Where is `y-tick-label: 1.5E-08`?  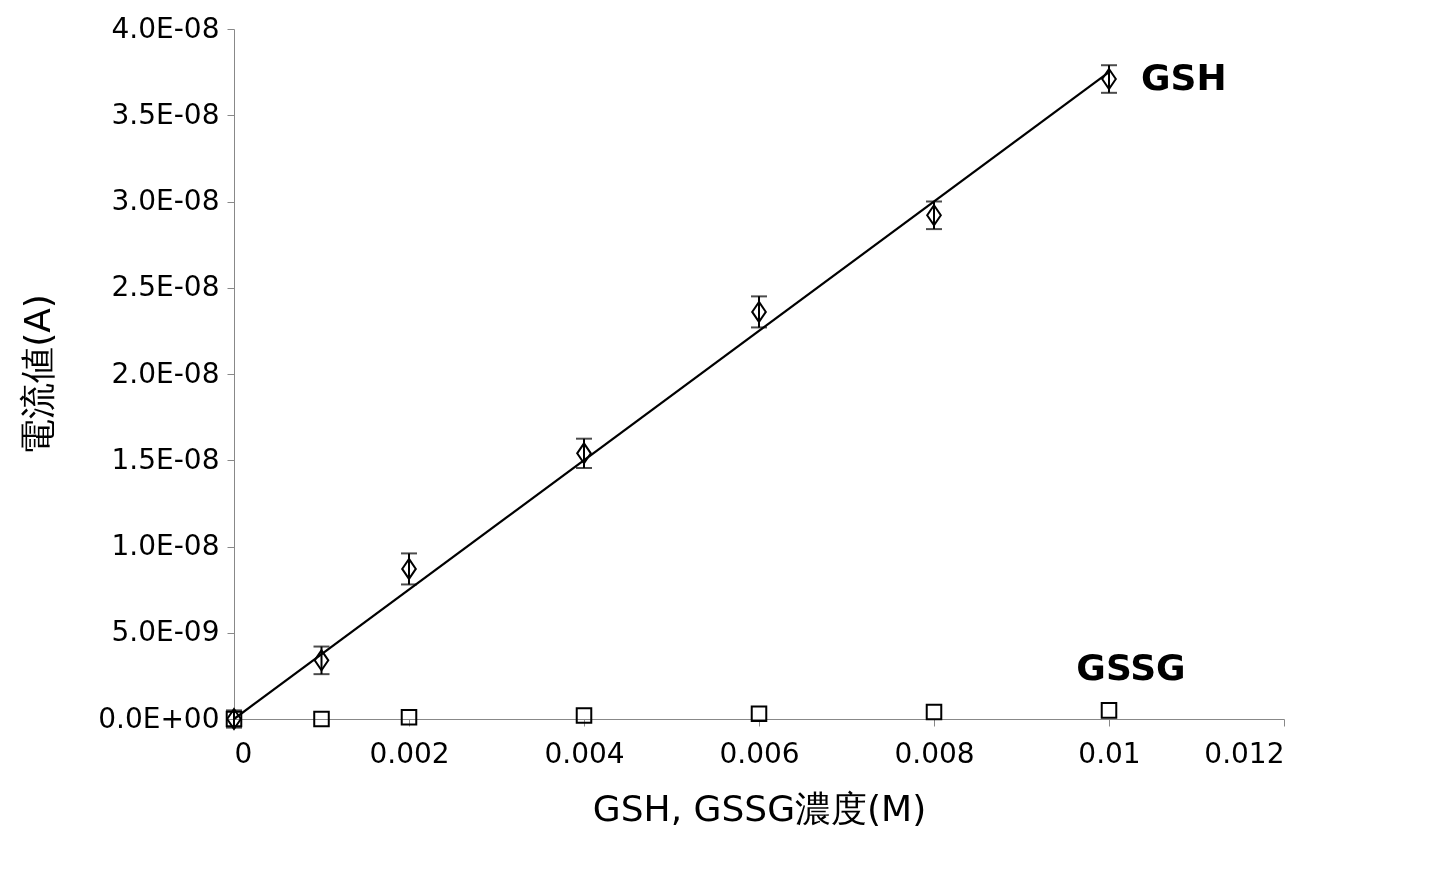
y-tick-label: 1.5E-08 is located at coordinates (165, 459).